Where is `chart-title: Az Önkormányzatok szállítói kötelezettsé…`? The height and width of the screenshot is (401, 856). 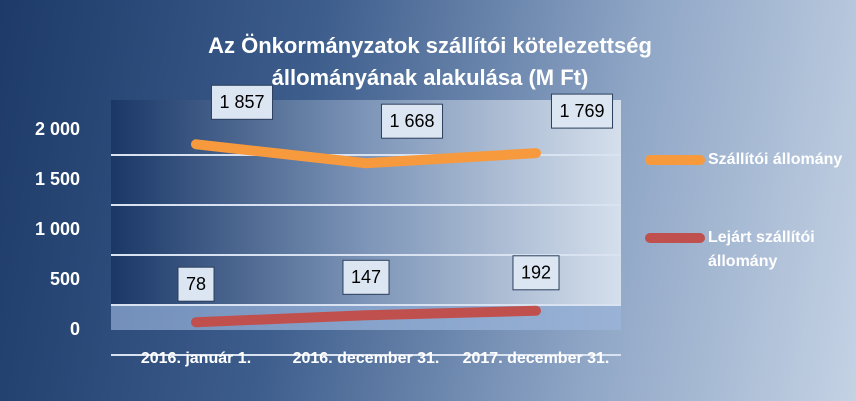
chart-title: Az Önkormányzatok szállítói kötelezettsé… is located at coordinates (430, 61).